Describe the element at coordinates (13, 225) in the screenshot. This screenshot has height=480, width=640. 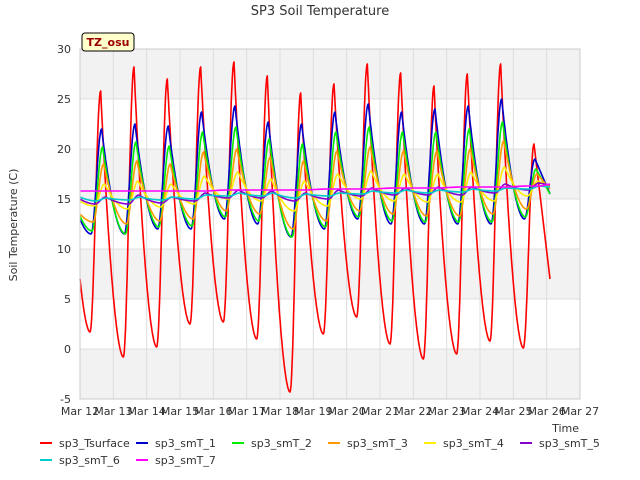
I see `y-axis-label: Soil Temperature (C)` at that location.